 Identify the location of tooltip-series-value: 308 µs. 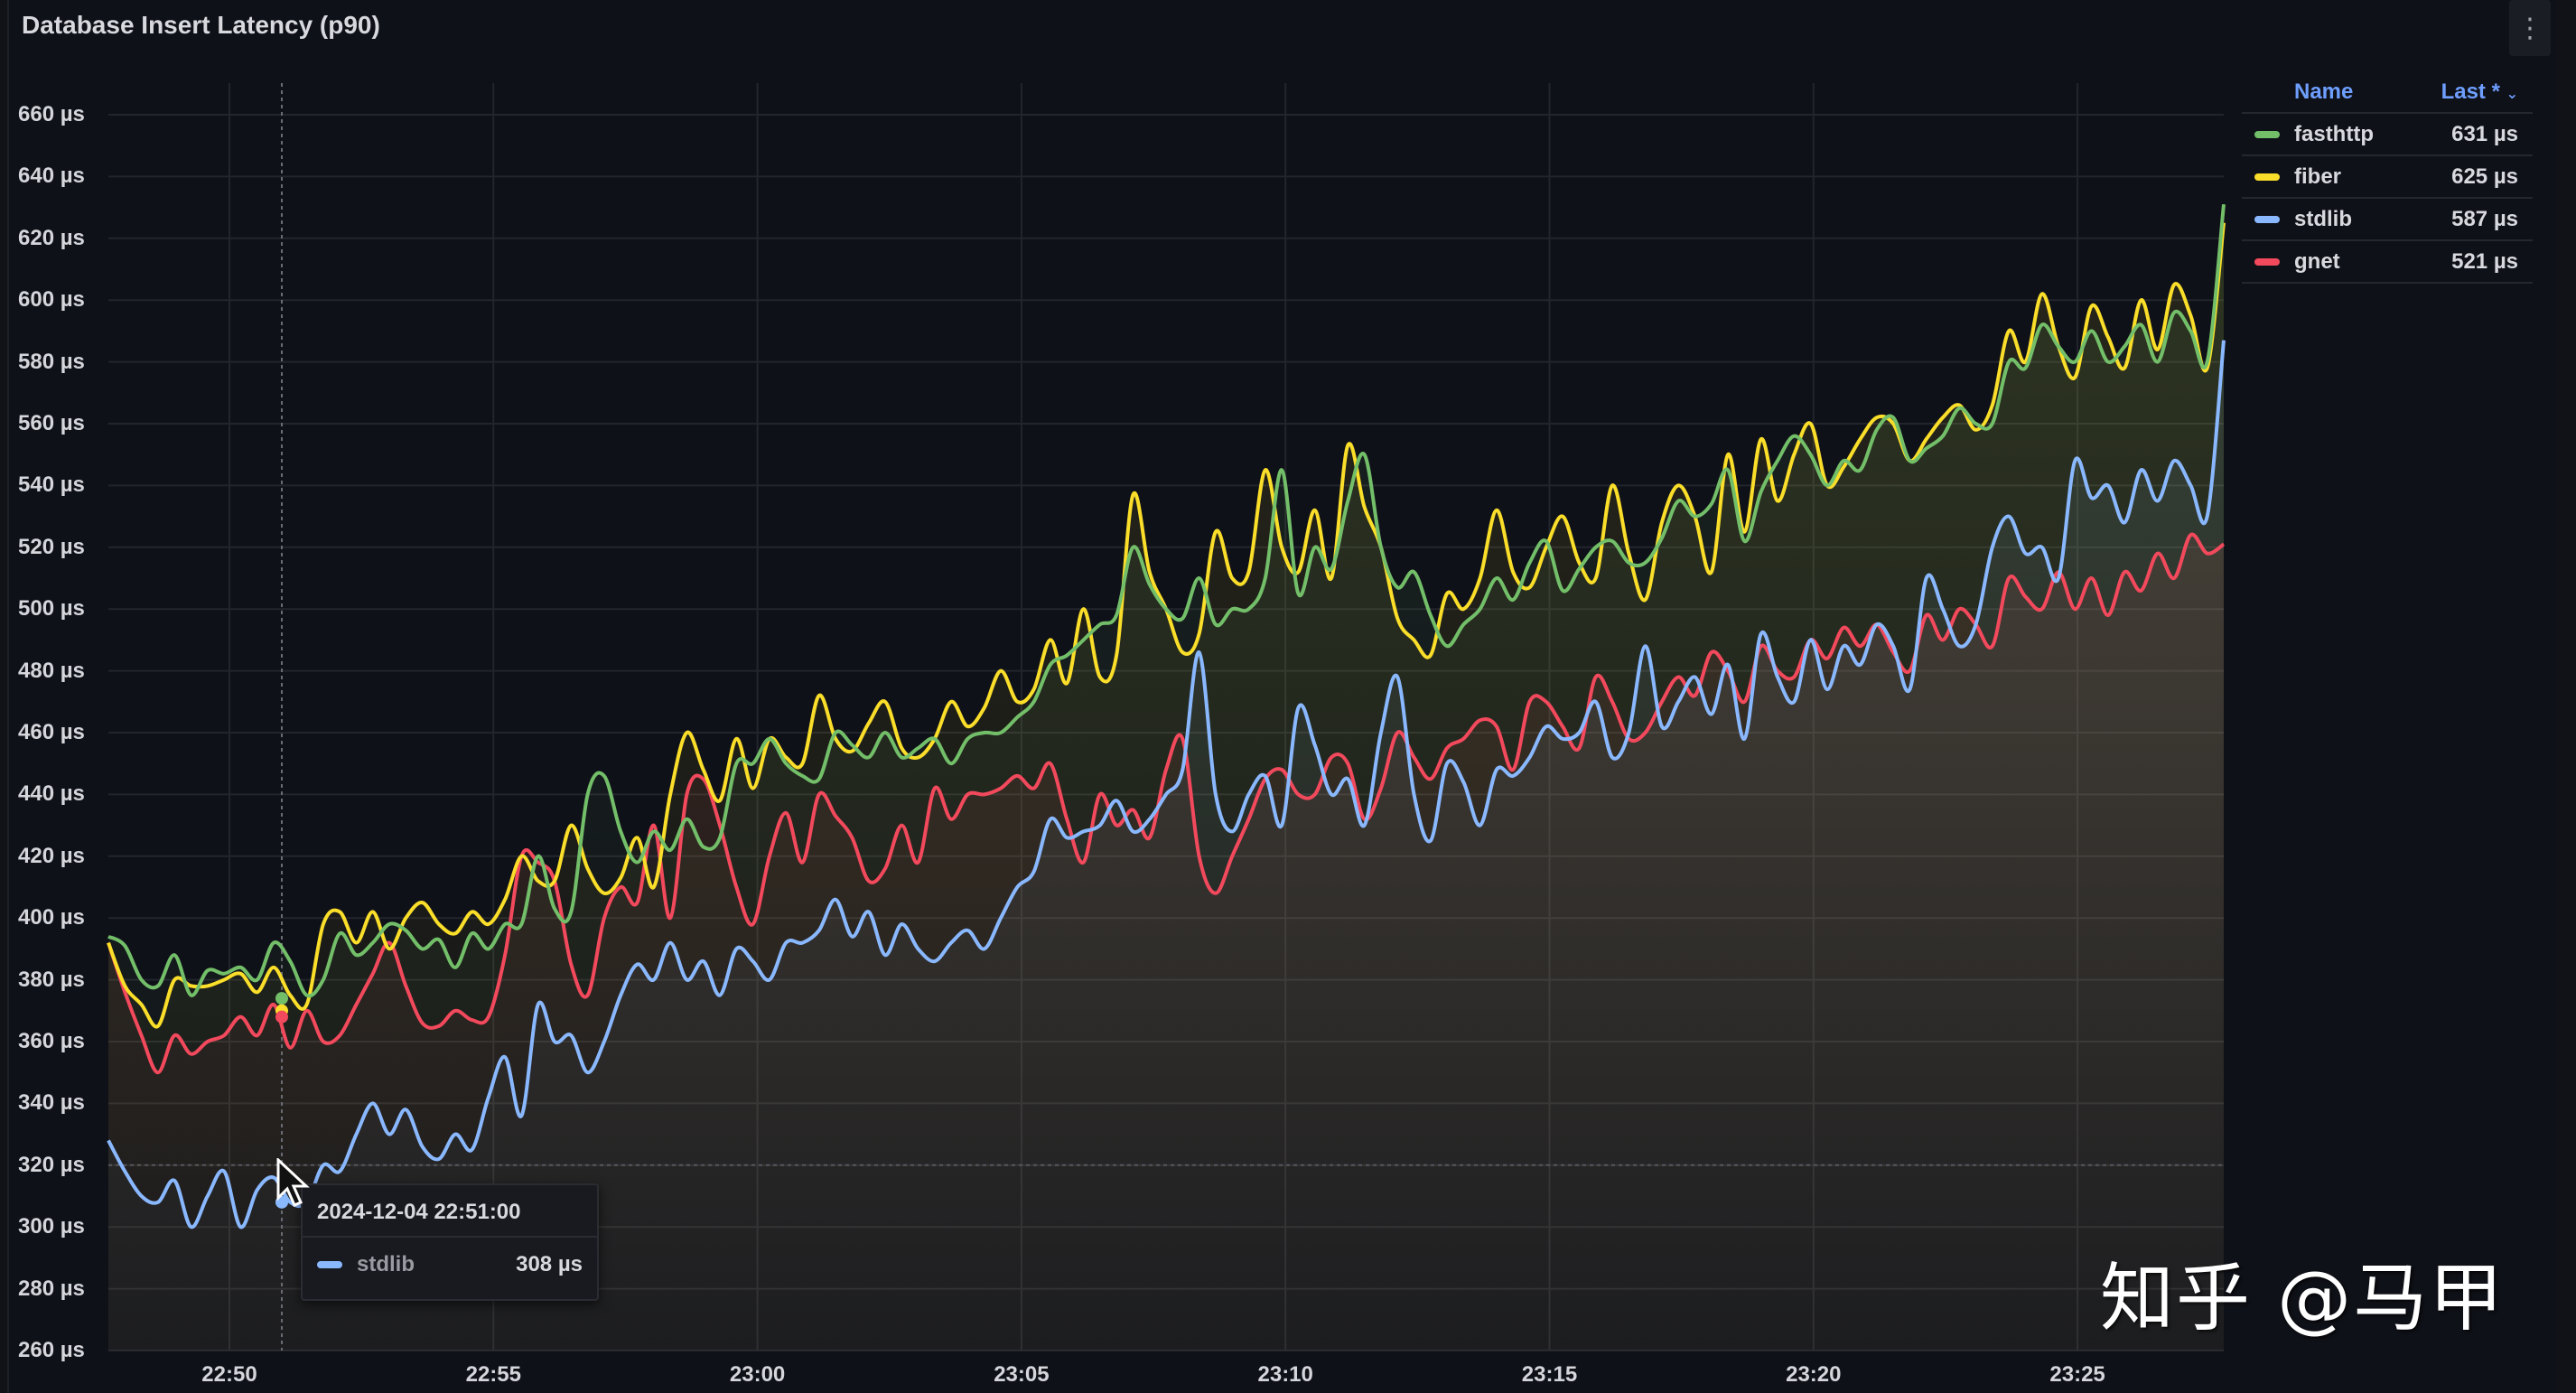
(549, 1264).